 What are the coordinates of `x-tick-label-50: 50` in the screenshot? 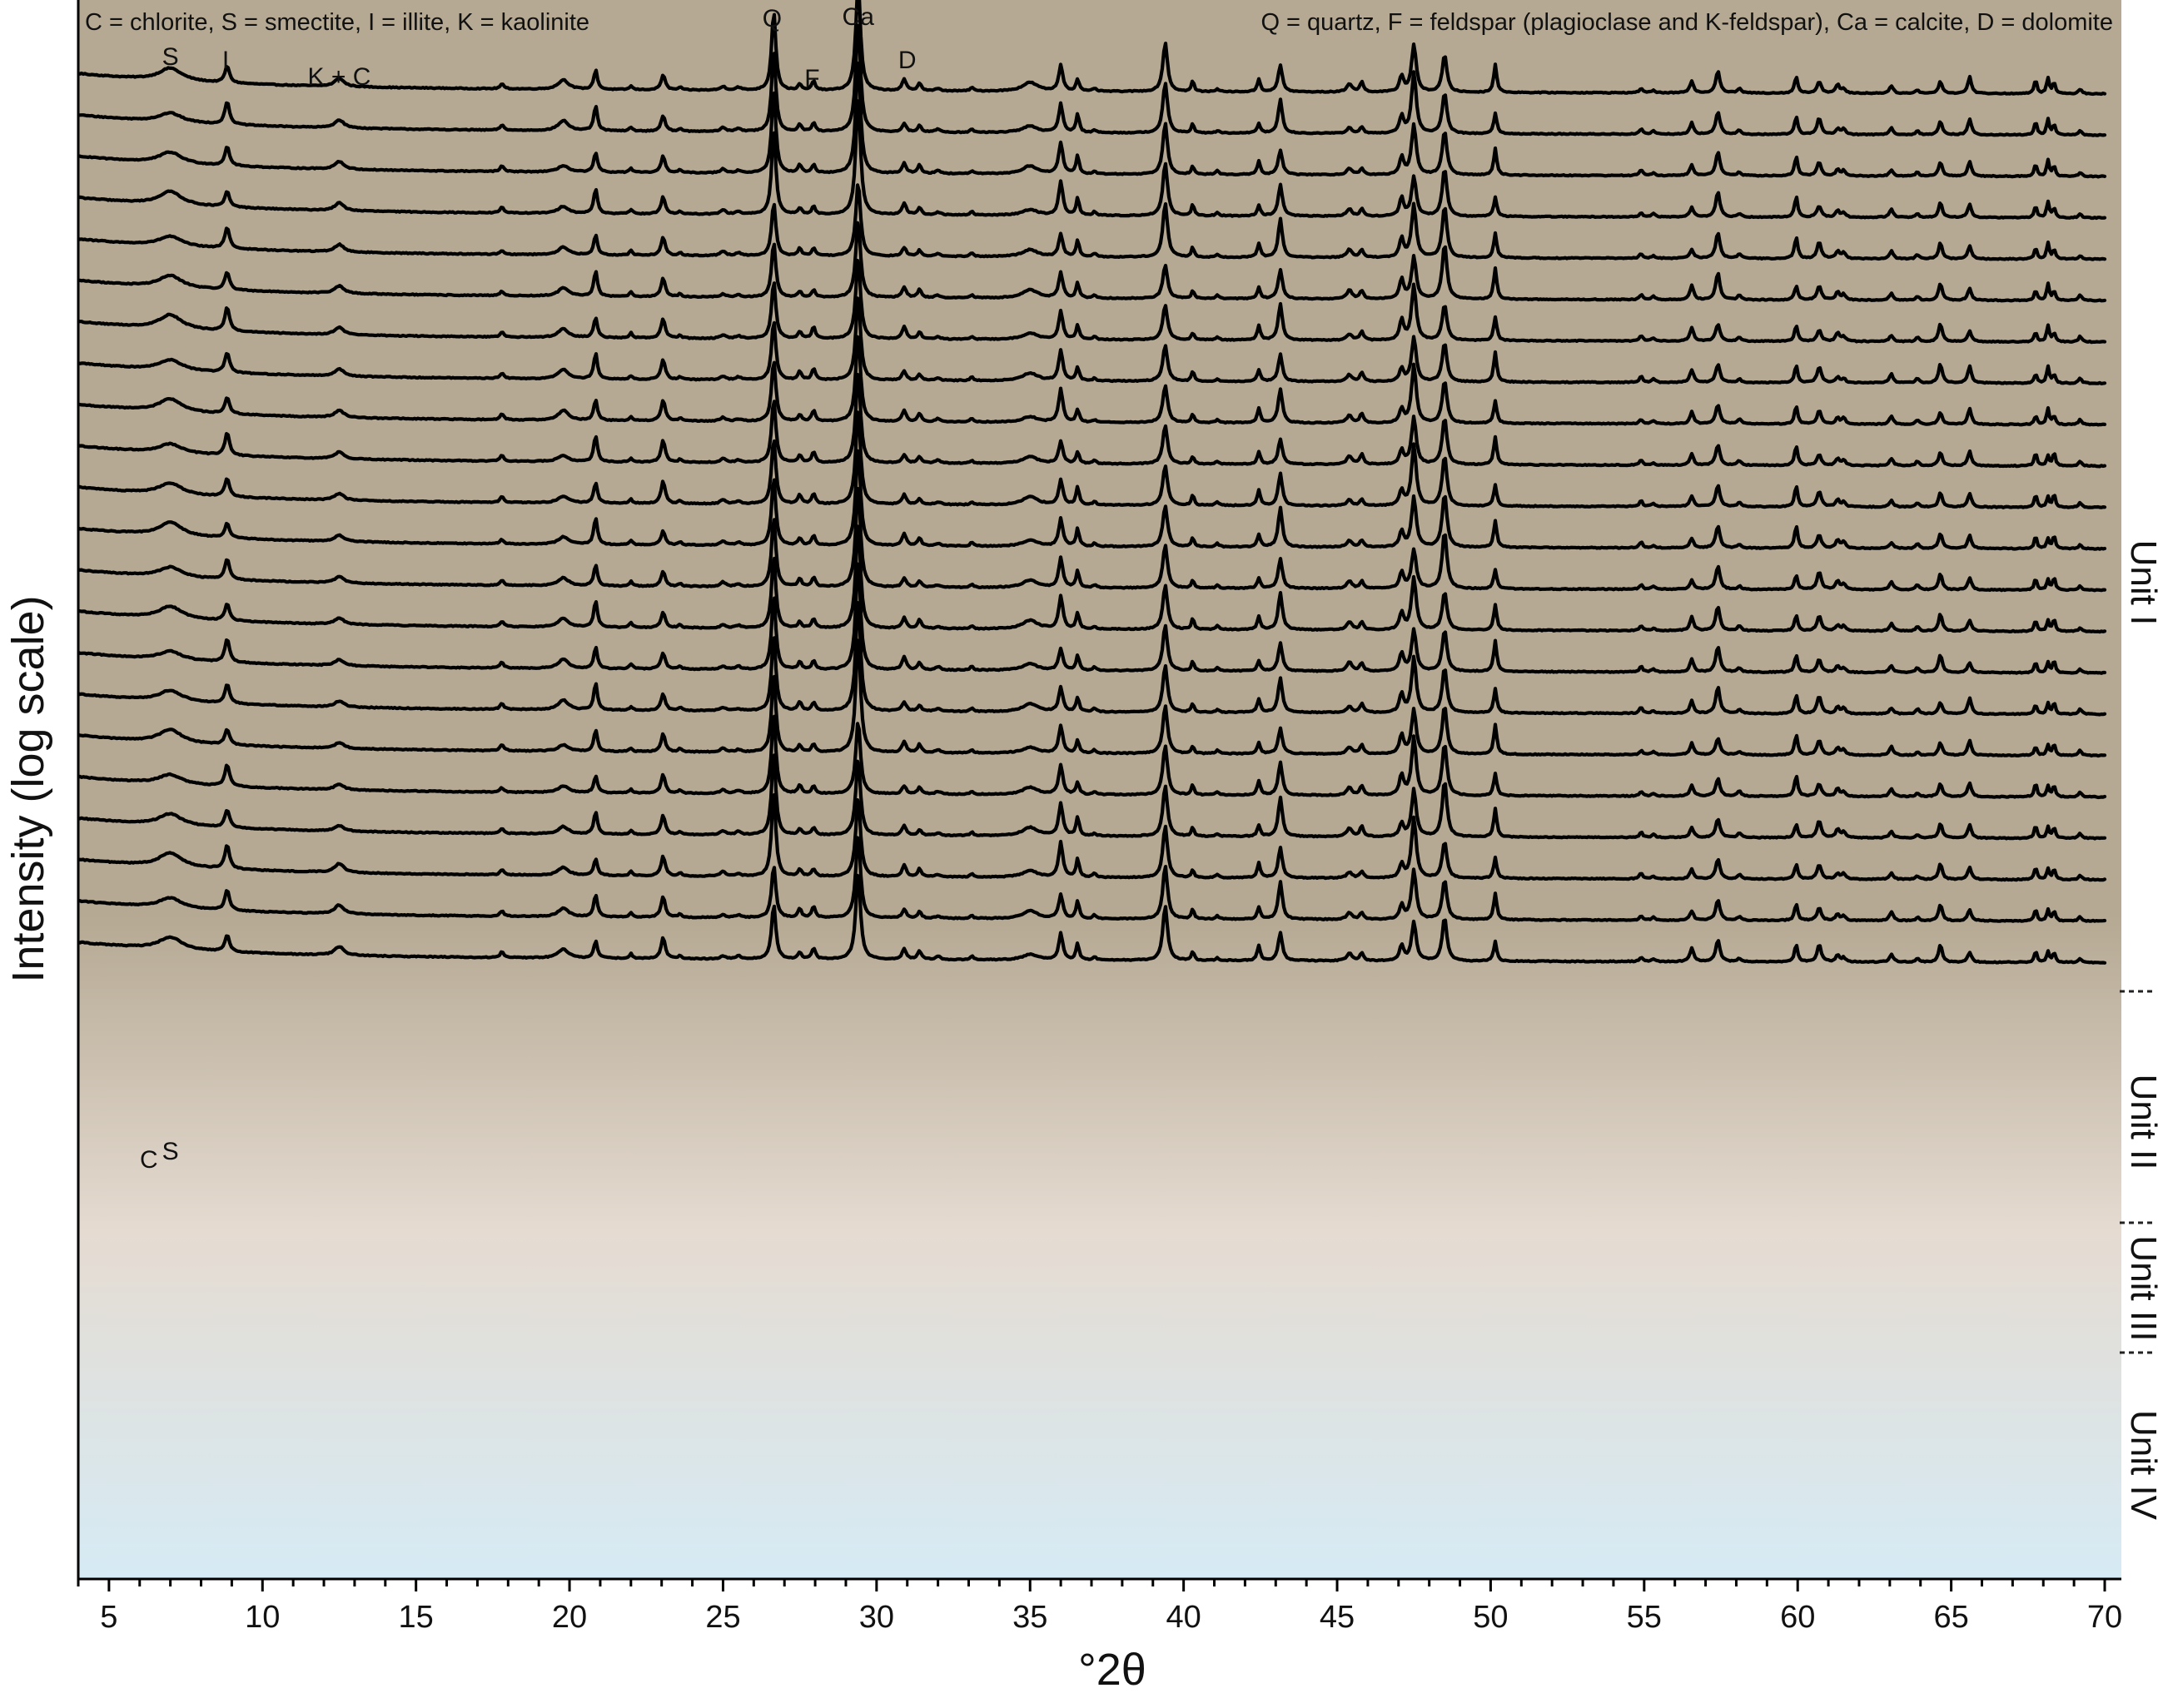 It's located at (1490, 1617).